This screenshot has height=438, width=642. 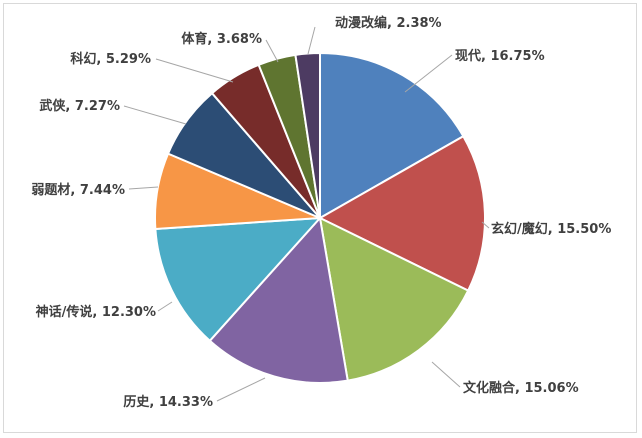 I want to click on data-label: 文化融合, 15.06%, so click(x=521, y=388).